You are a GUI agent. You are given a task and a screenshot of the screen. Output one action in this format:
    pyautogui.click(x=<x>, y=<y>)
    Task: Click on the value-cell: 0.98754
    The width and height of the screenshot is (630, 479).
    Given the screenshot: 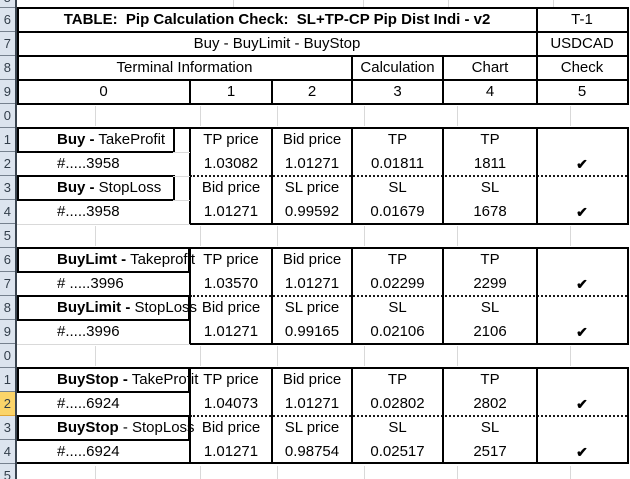 What is the action you would take?
    pyautogui.click(x=312, y=451)
    